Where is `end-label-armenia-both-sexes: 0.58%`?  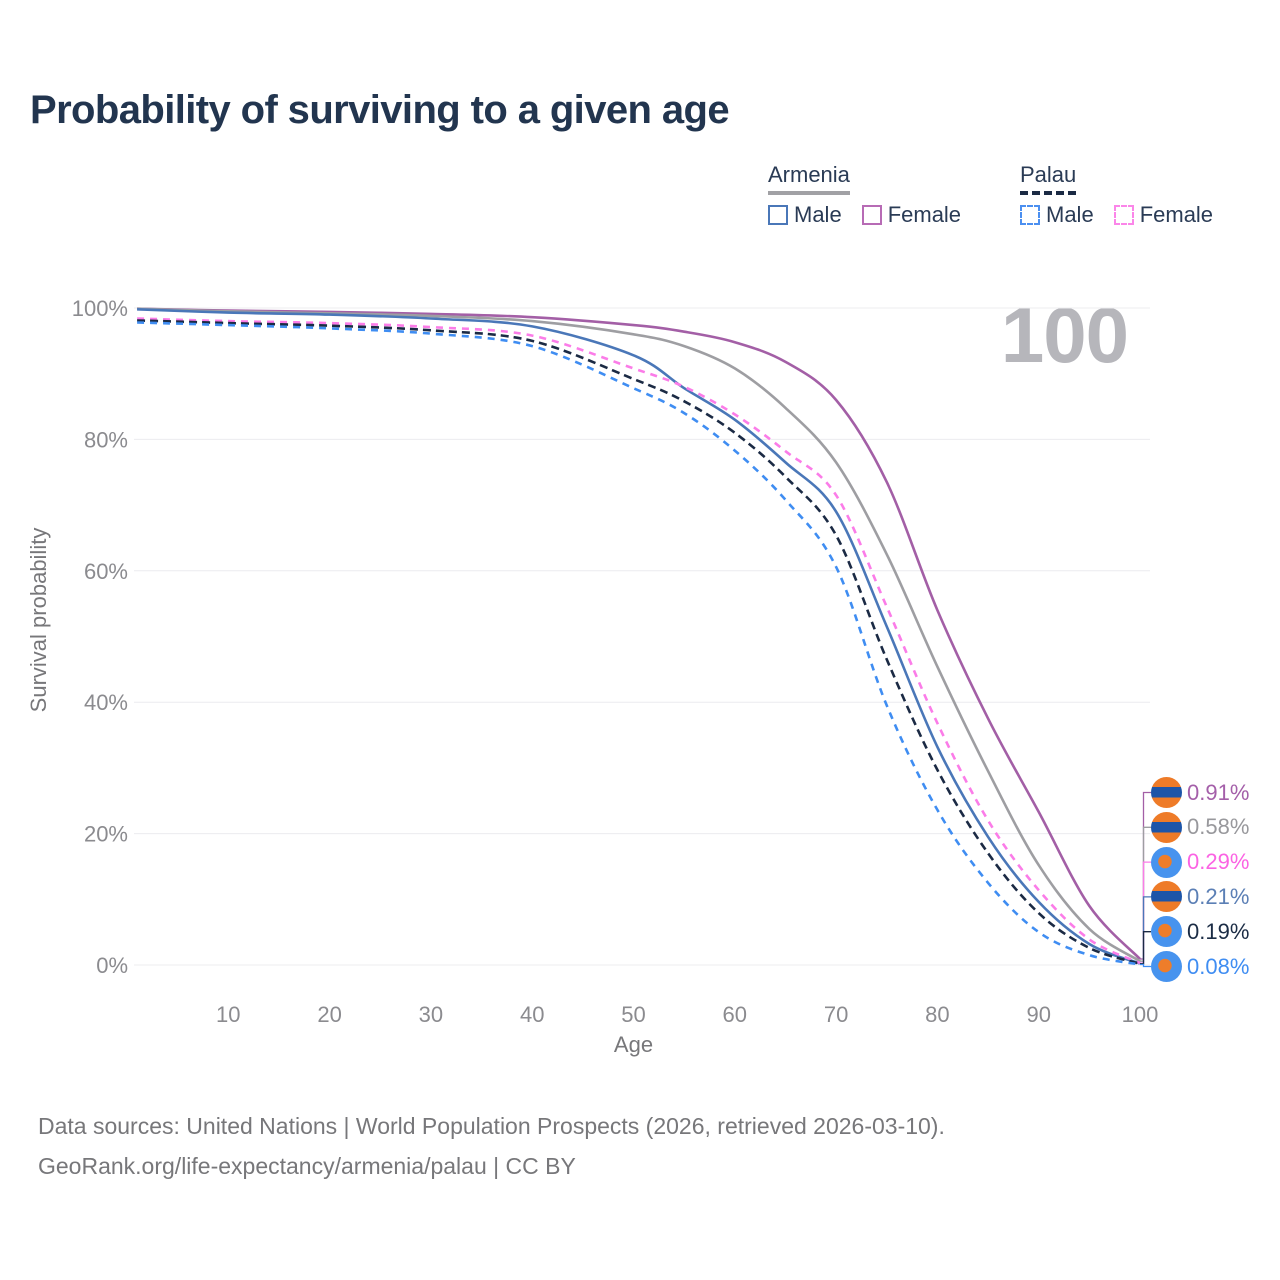 end-label-armenia-both-sexes: 0.58% is located at coordinates (1200, 827).